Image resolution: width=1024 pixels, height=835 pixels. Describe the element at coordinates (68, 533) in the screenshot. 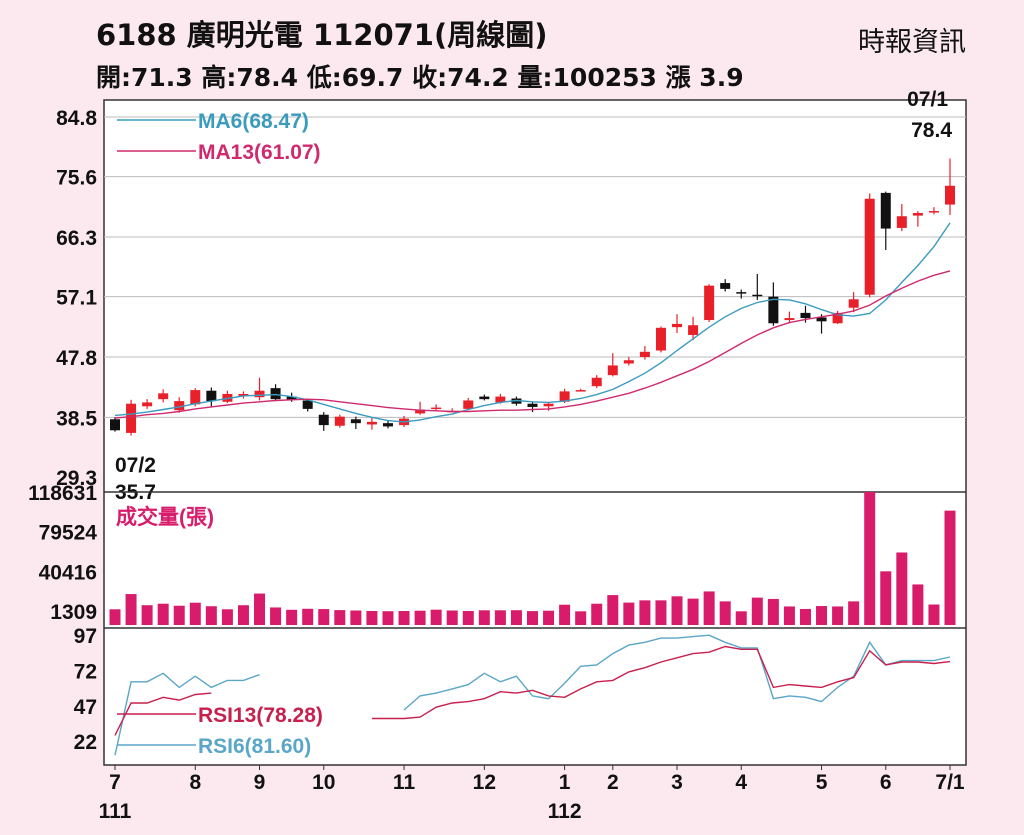

I see `volume-y-tick: 79524` at that location.